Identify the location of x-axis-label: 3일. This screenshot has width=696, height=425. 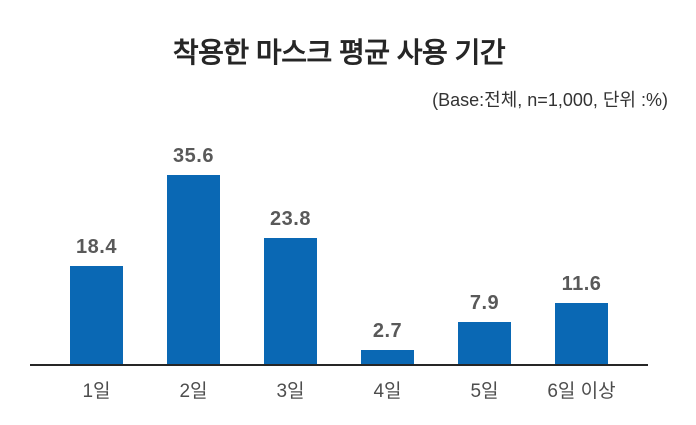
(290, 391).